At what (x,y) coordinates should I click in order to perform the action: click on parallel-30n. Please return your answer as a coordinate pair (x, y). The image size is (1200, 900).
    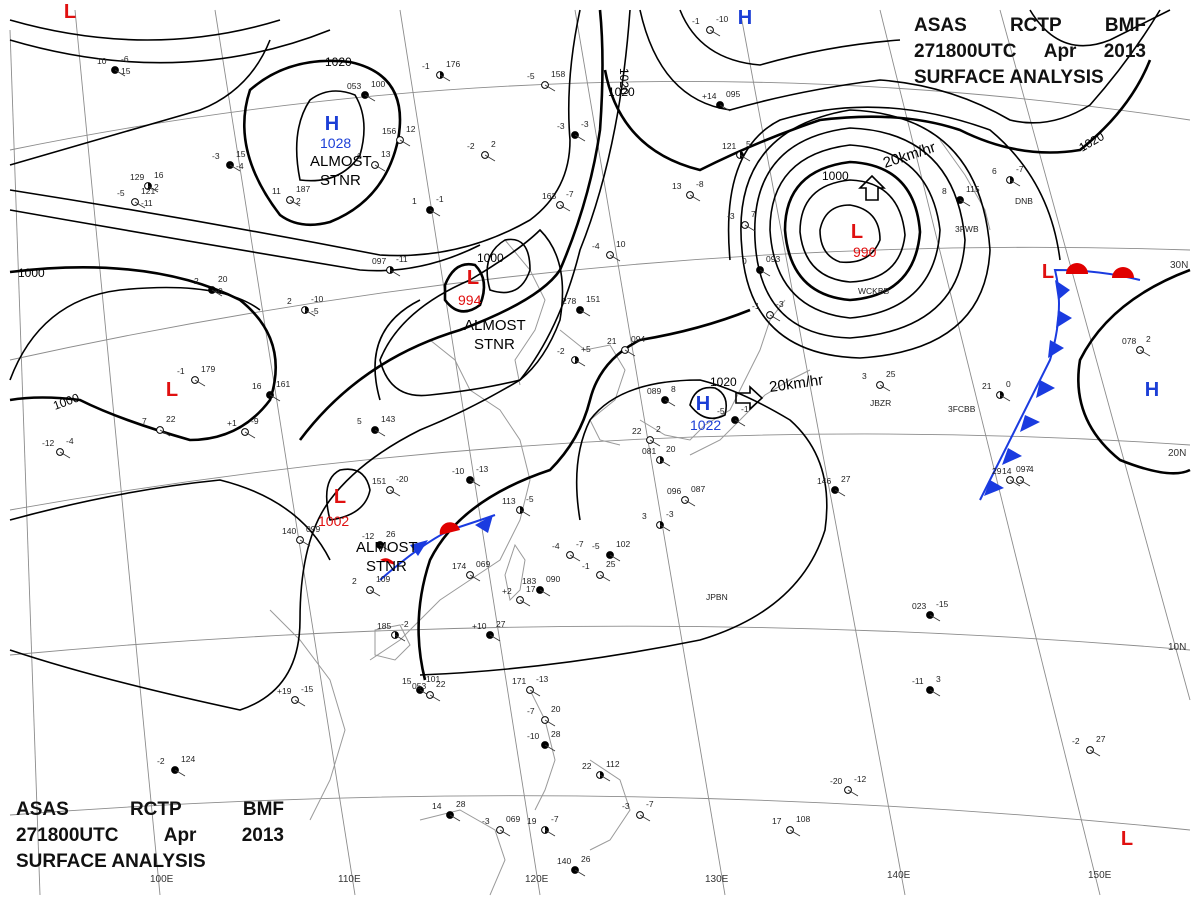
    Looking at the image, I should click on (600, 303).